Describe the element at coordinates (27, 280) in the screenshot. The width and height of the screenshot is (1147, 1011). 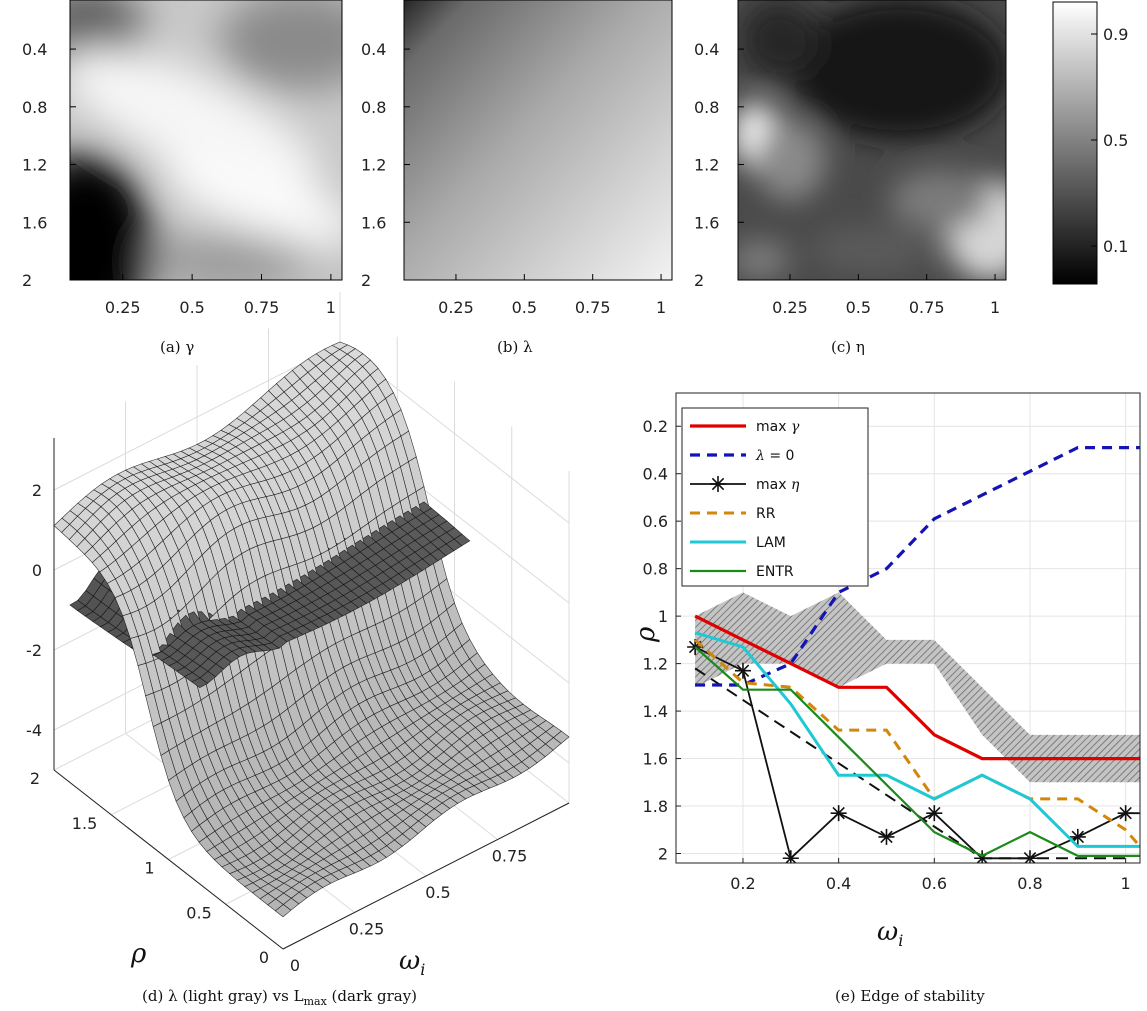
I see `heatmap-a-ytick-4: 2` at that location.